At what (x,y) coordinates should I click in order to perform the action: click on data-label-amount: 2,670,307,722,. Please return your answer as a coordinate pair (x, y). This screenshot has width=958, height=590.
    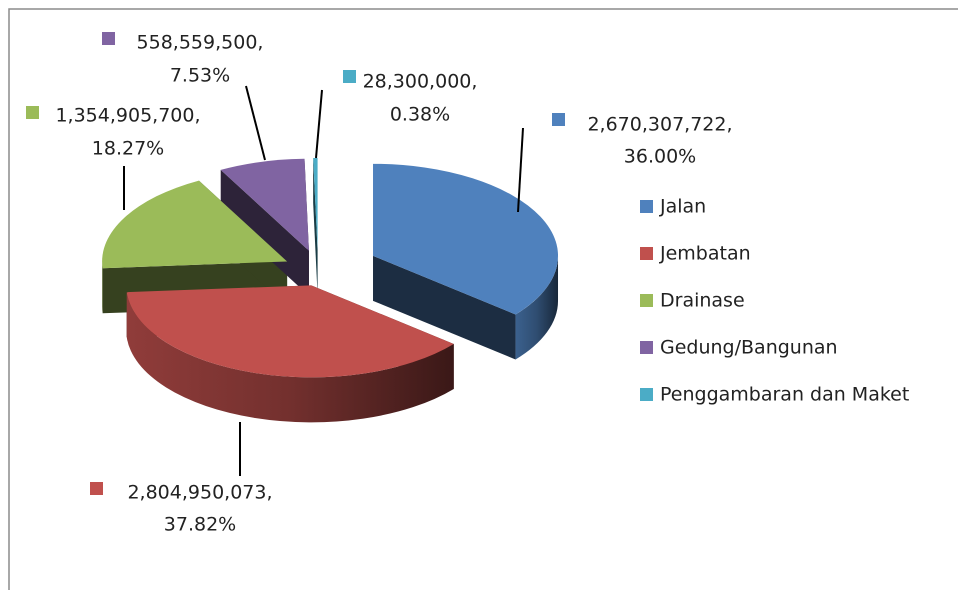
    Looking at the image, I should click on (659, 125).